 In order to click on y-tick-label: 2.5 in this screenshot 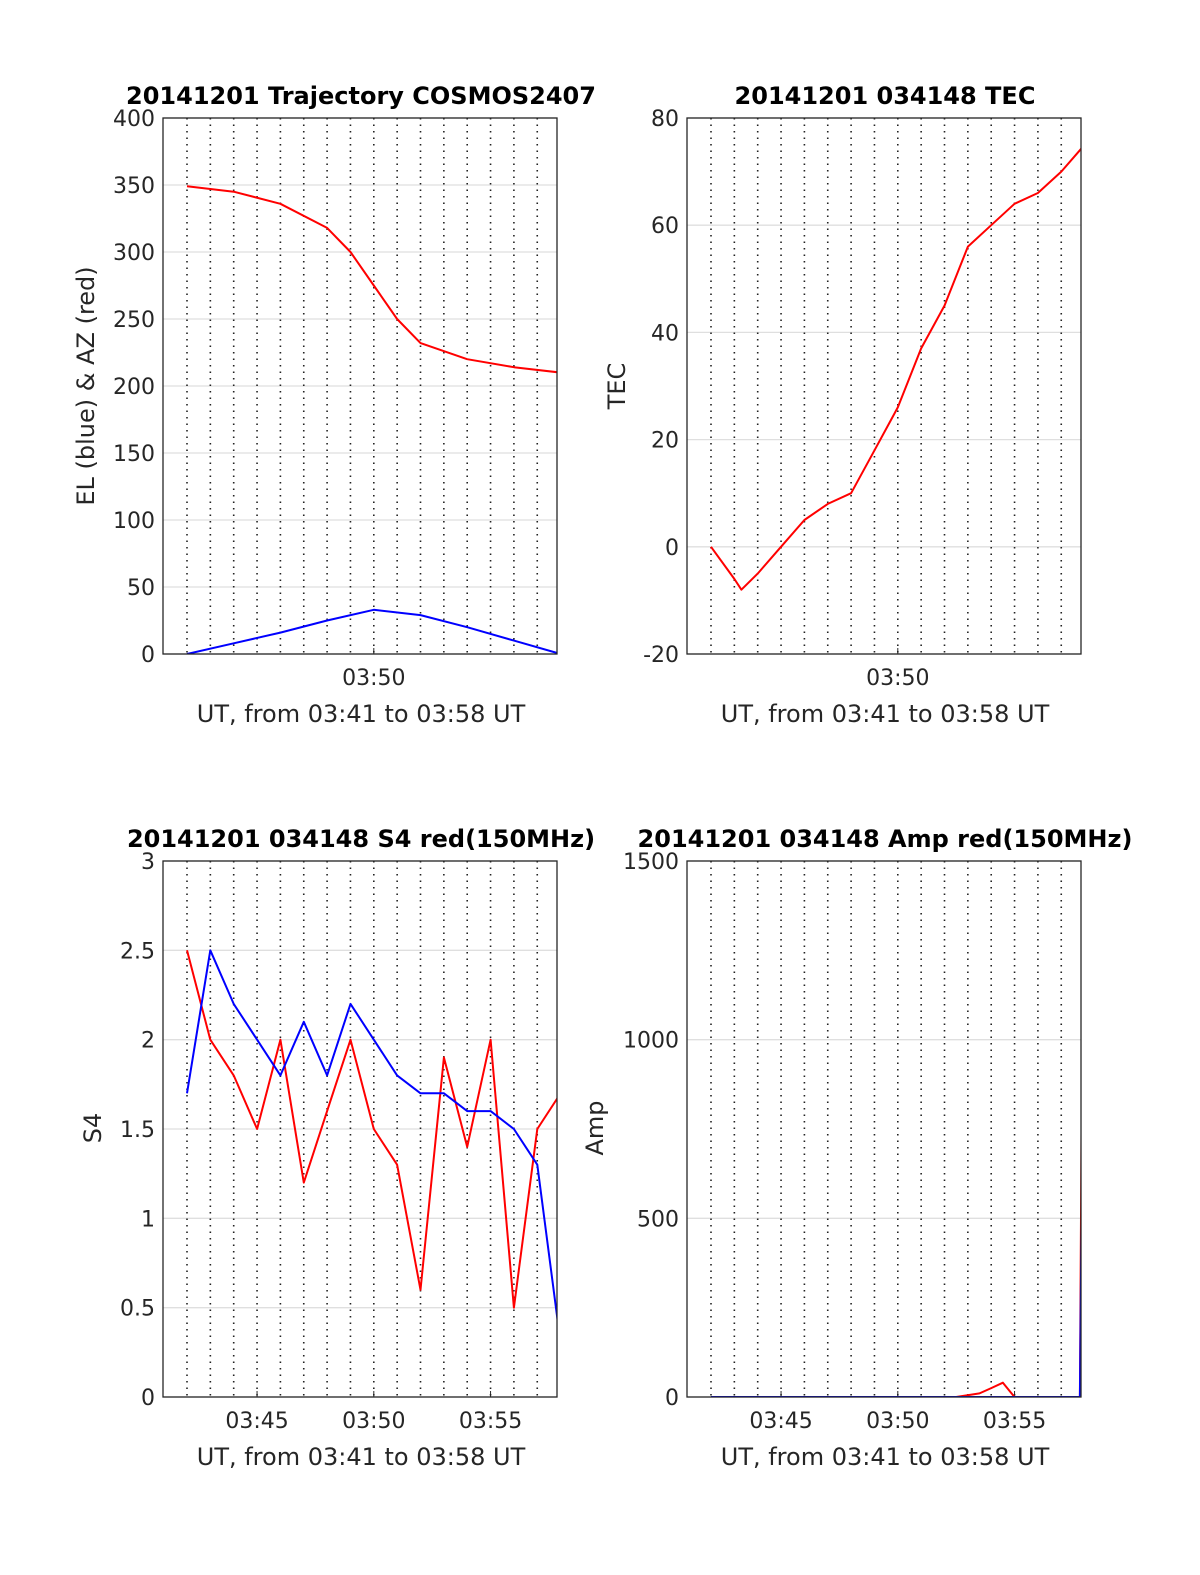, I will do `click(137, 951)`.